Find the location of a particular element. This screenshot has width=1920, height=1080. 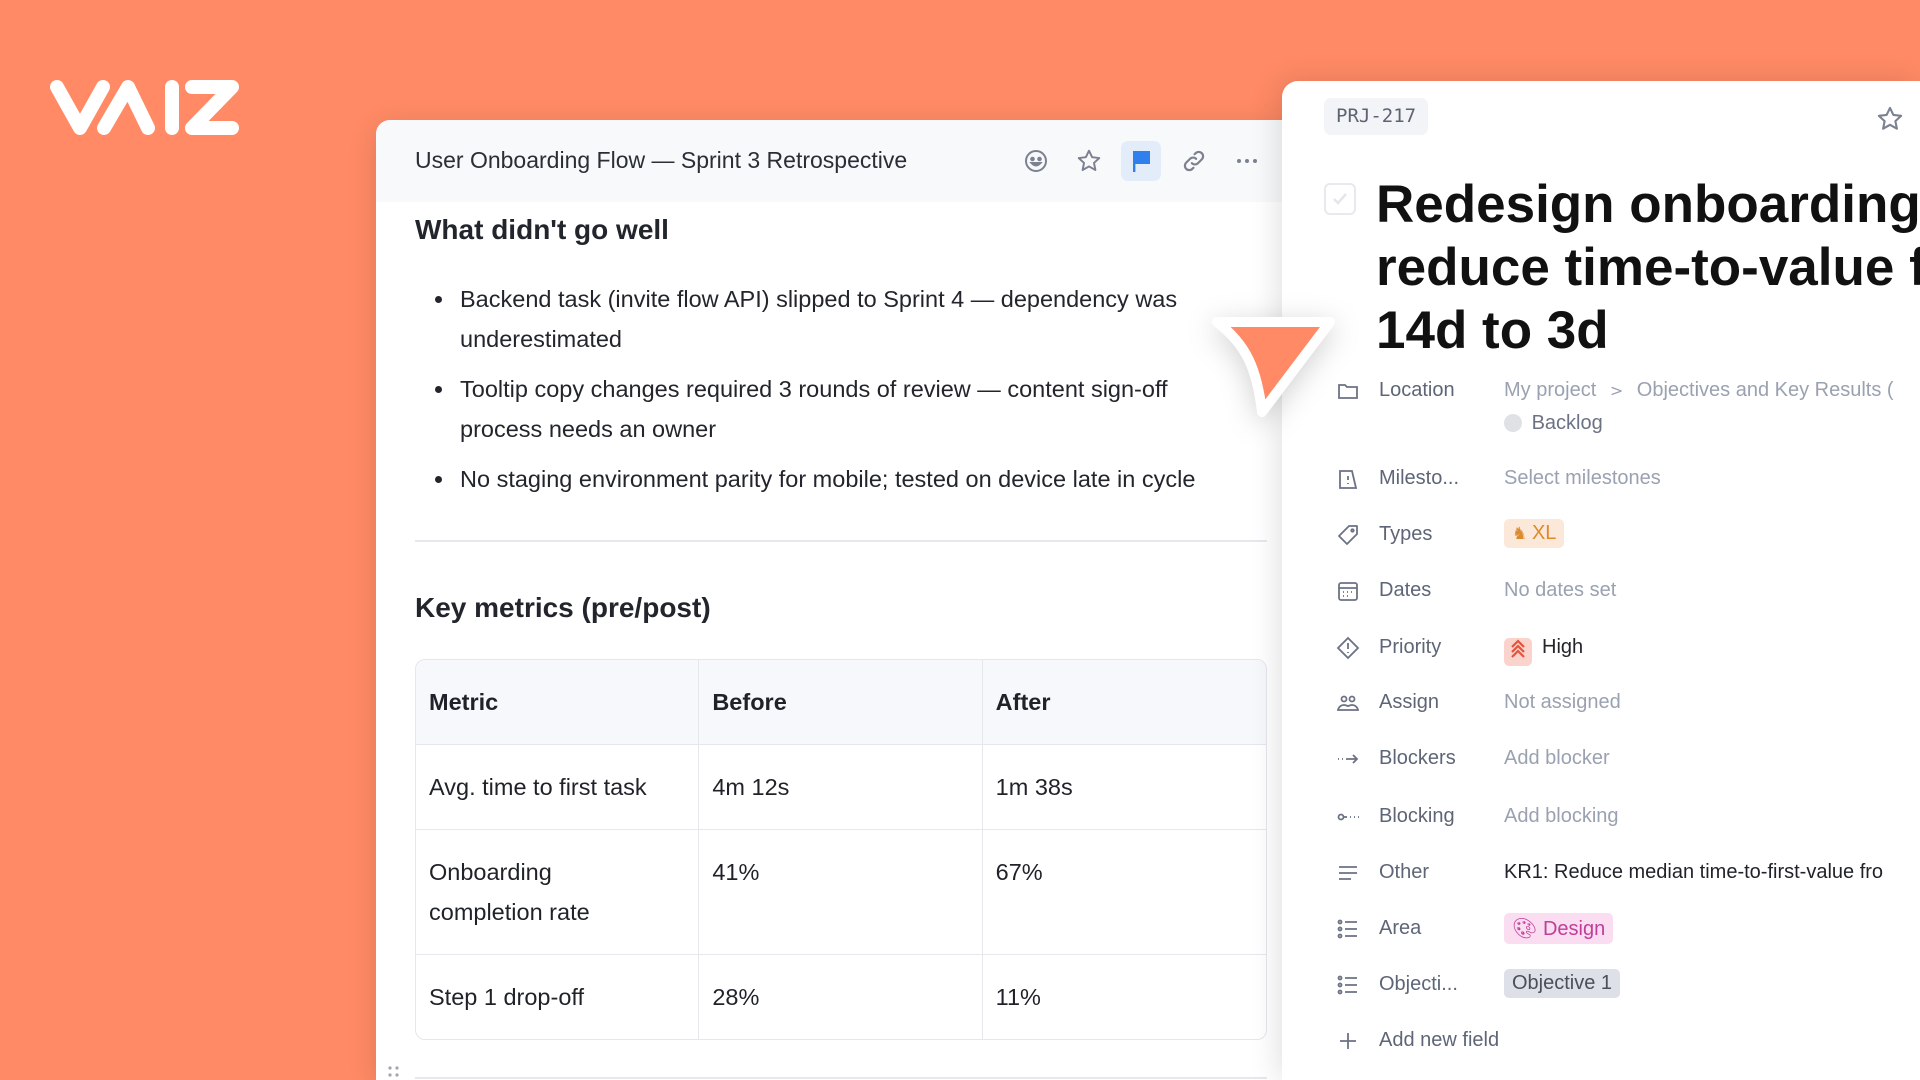

task-title-line: 14d to 3d is located at coordinates (1492, 330).